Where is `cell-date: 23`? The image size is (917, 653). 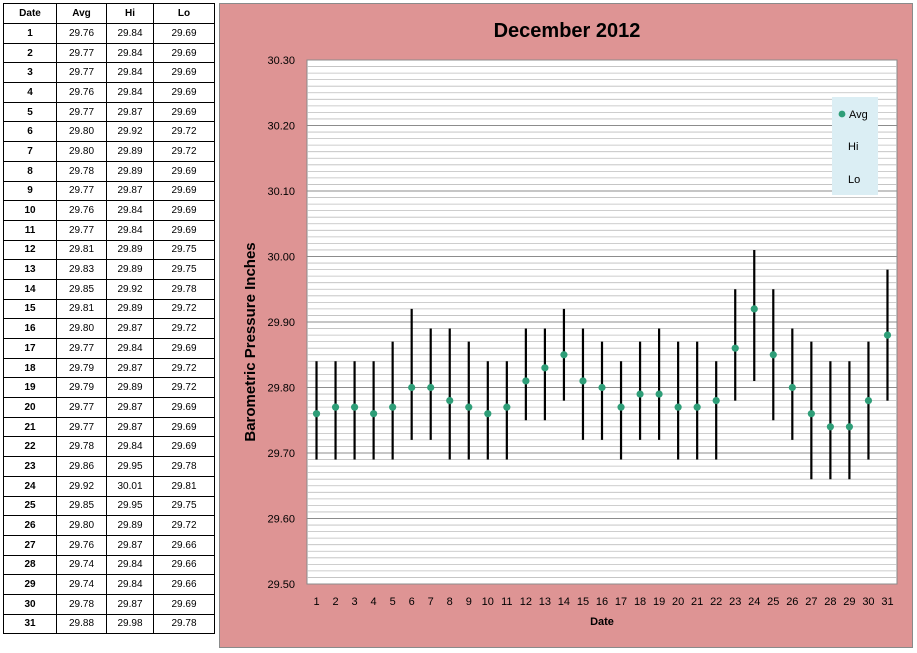
cell-date: 23 is located at coordinates (30, 466).